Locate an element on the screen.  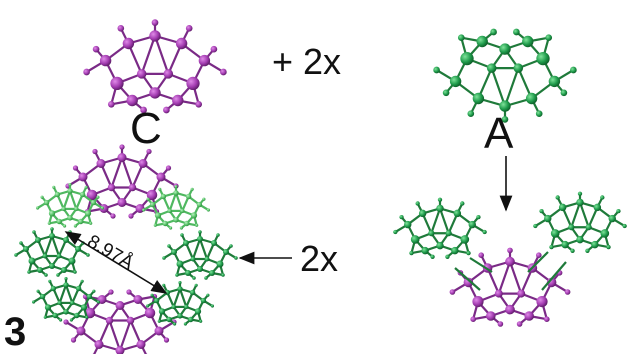
cluster-a-molecule is located at coordinates (505, 75).